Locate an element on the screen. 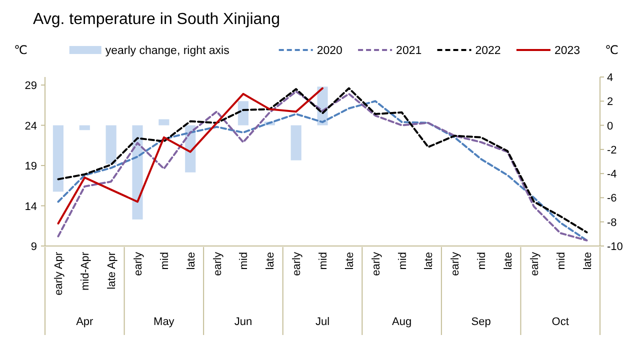 Image resolution: width=643 pixels, height=341 pixels. y-tick-label: 24 is located at coordinates (30, 126).